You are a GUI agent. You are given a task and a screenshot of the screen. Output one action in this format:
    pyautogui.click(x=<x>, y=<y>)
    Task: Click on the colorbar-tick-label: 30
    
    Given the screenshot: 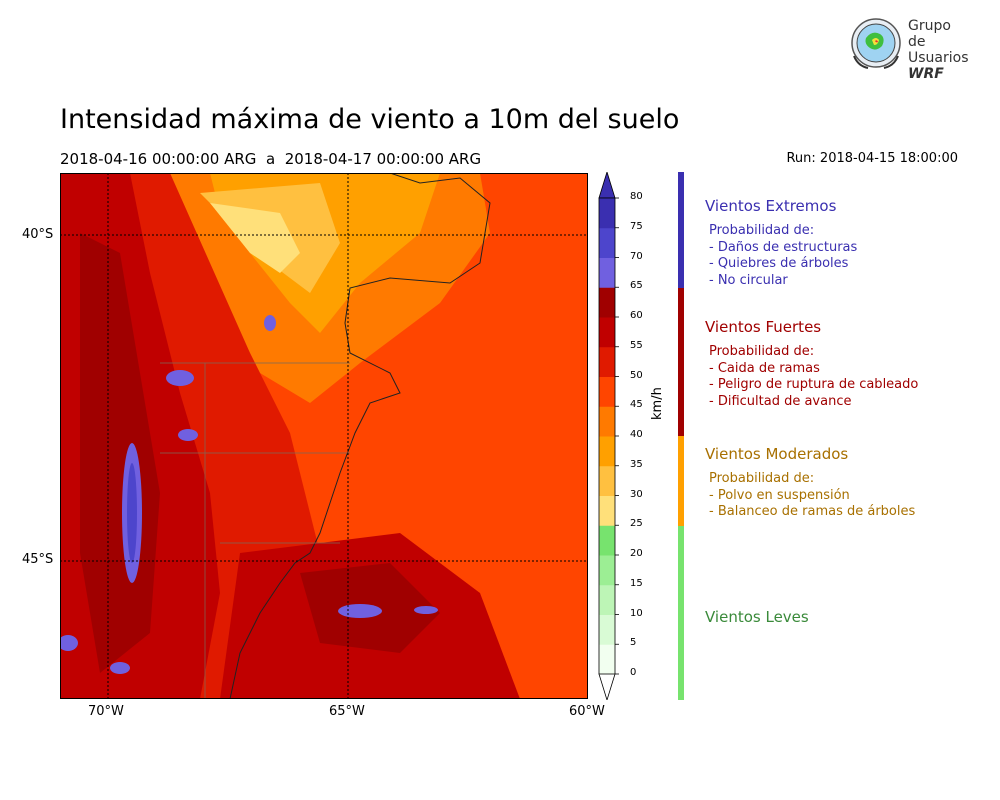 What is the action you would take?
    pyautogui.click(x=636, y=494)
    